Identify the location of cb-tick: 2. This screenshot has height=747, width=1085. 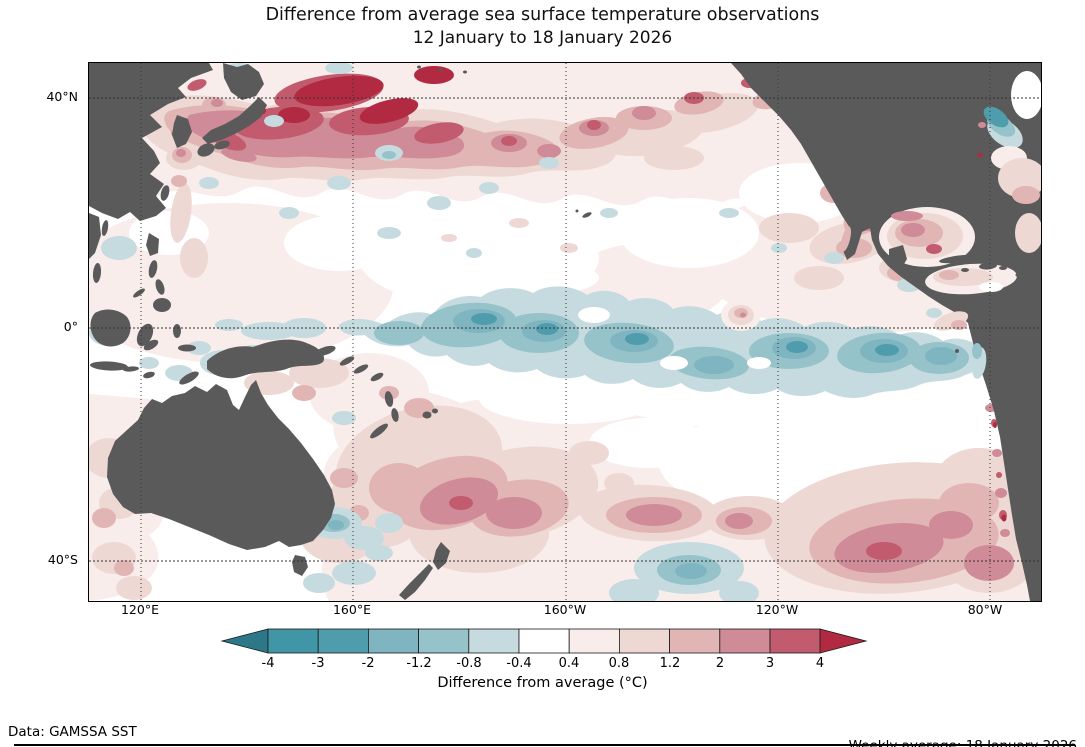
(720, 663).